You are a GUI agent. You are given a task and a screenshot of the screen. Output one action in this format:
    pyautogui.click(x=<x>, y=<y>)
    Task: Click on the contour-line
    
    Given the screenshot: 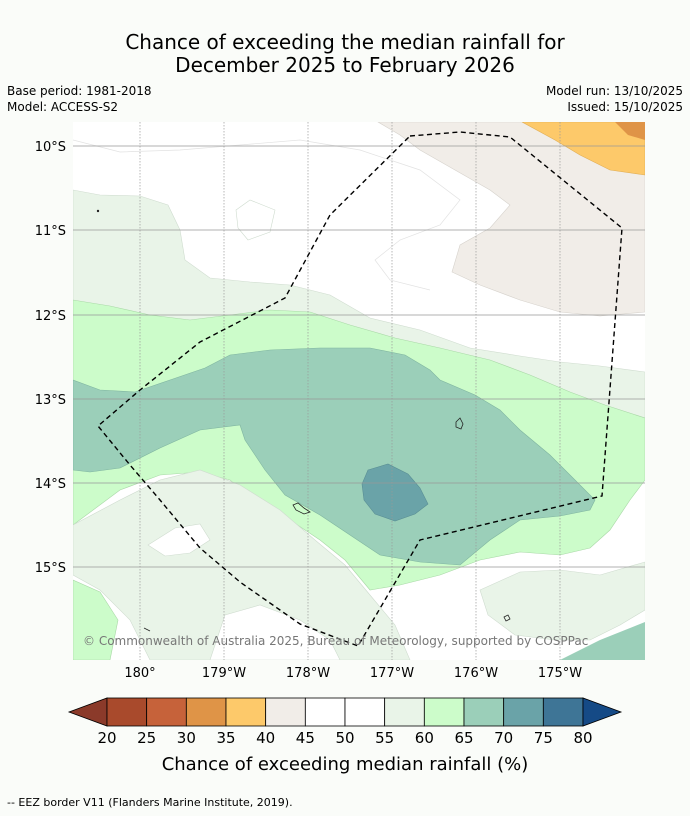 What is the action you would take?
    pyautogui.click(x=267, y=215)
    